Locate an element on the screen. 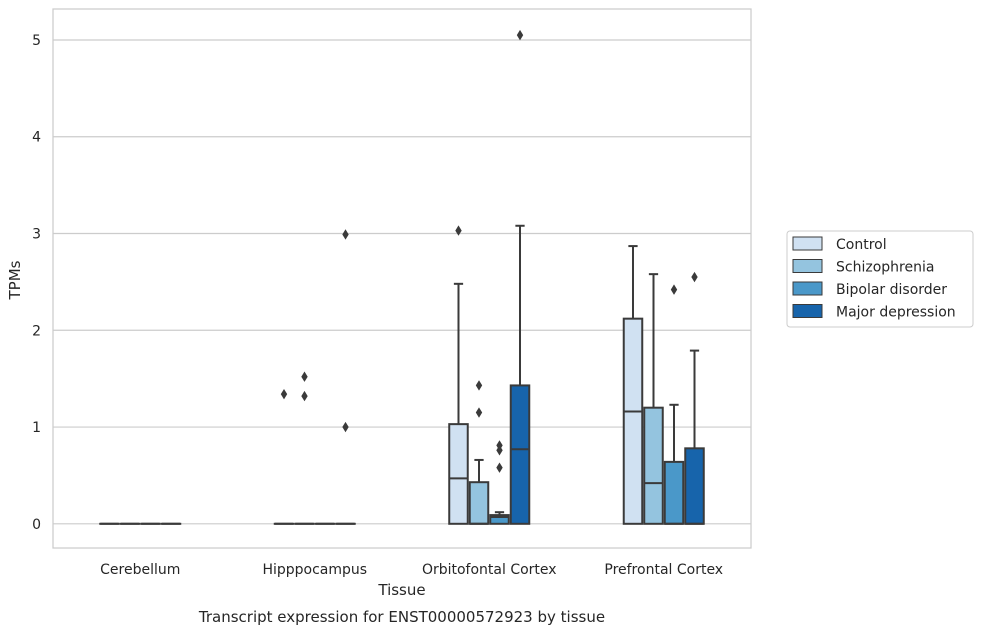  x-tick-label: Orbitofontal Cortex is located at coordinates (489, 570).